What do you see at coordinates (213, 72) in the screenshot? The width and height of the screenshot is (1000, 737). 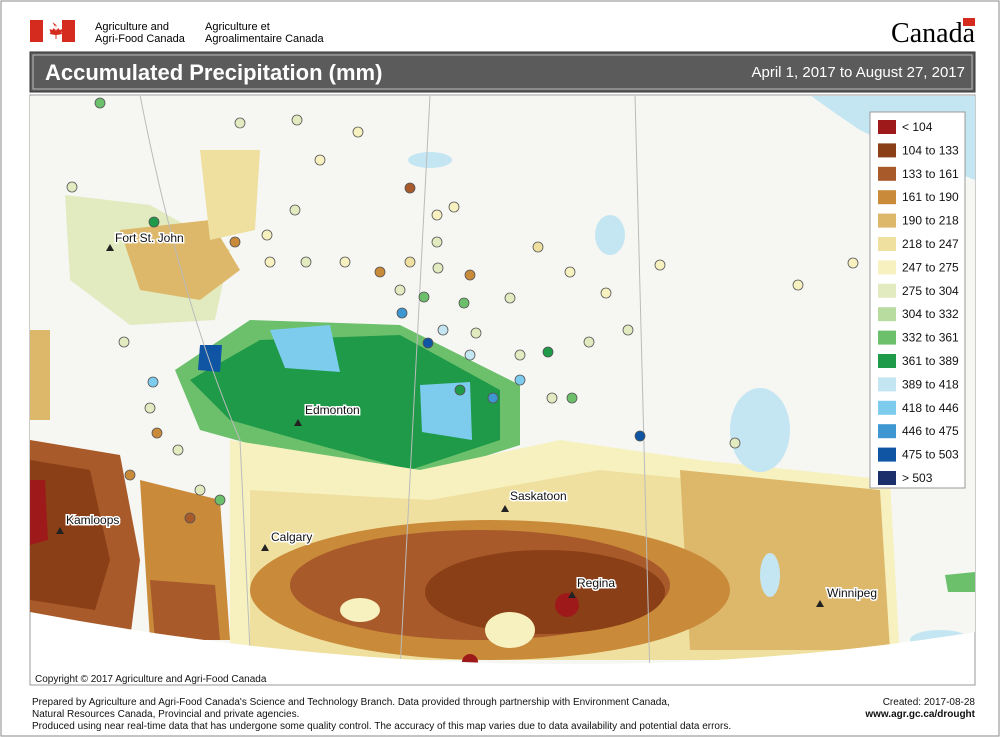 I see `title: Accumulated Precipitation (mm)` at bounding box center [213, 72].